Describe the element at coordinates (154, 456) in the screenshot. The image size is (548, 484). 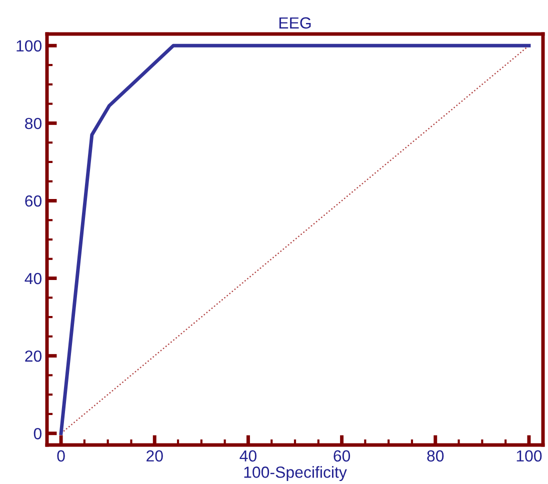
I see `x-tick-label: 20` at that location.